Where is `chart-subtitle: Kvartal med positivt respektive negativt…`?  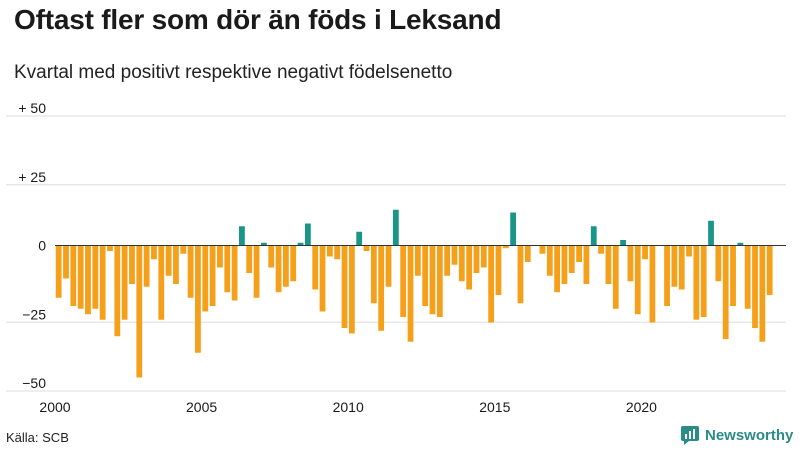 chart-subtitle: Kvartal med positivt respektive negativt… is located at coordinates (233, 72).